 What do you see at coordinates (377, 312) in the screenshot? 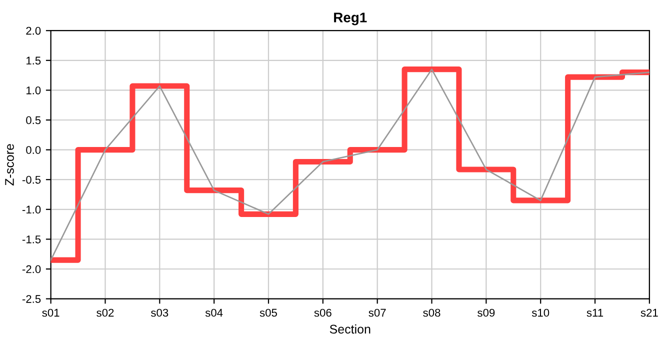
I see `x-tick-label: s07` at bounding box center [377, 312].